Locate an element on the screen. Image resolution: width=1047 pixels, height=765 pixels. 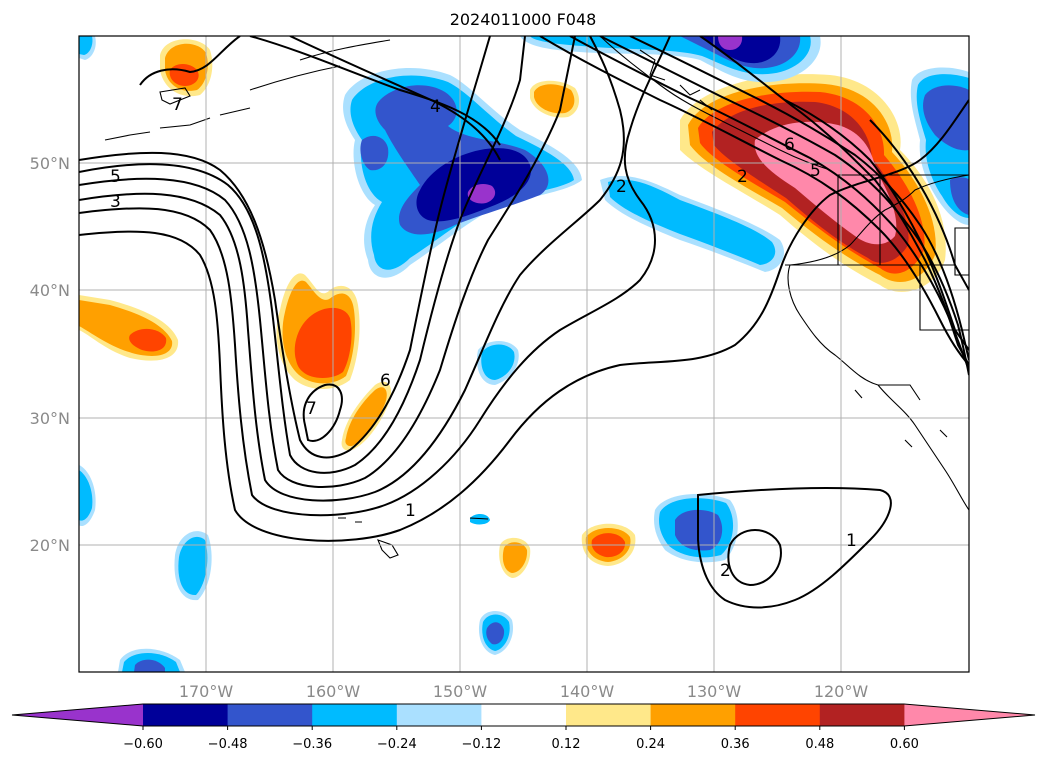
colorbar-tick-label: 0.60 is located at coordinates (904, 744).